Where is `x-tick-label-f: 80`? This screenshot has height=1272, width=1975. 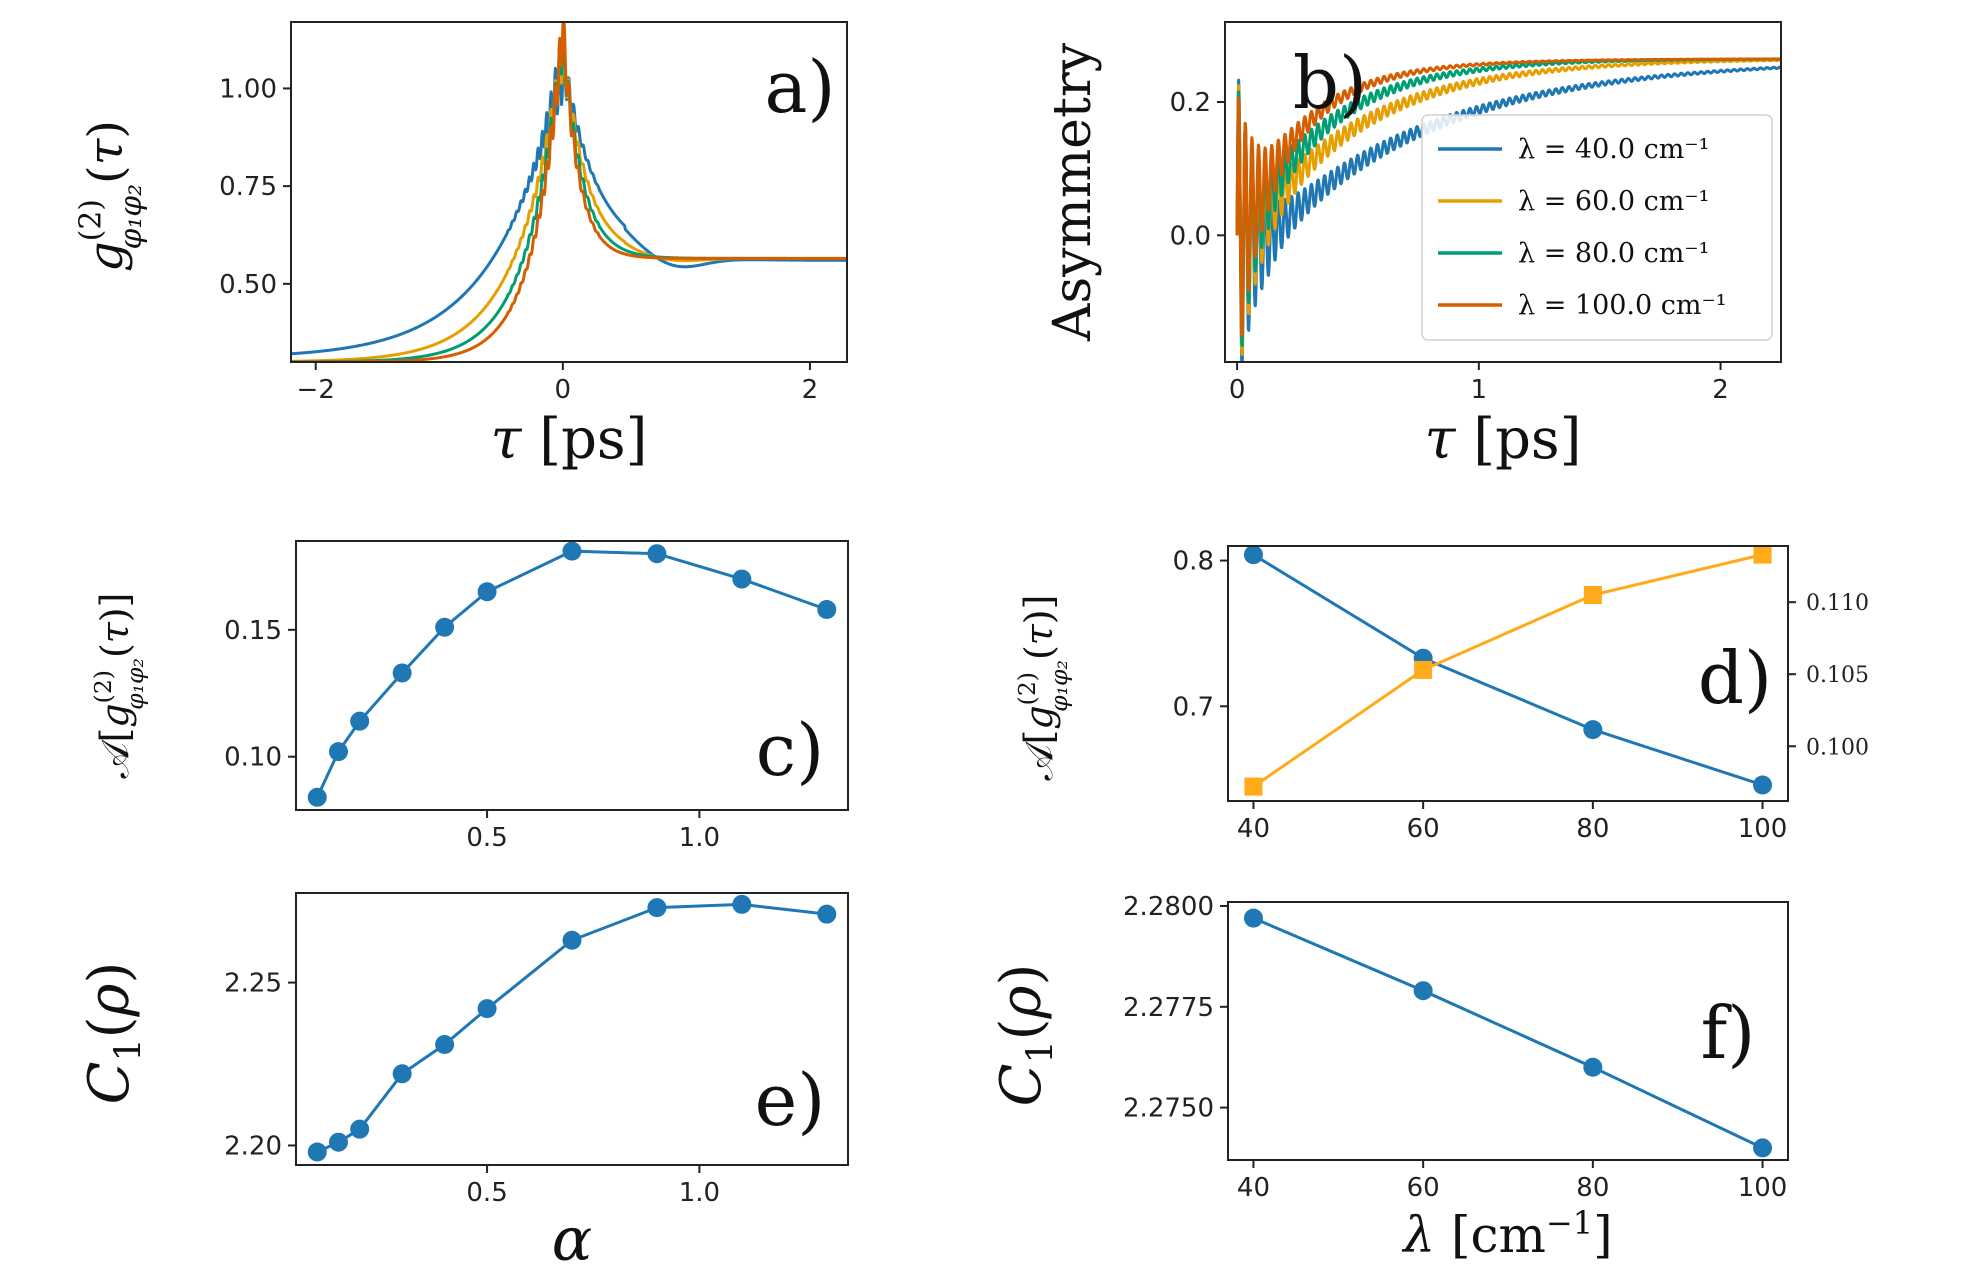 x-tick-label-f: 80 is located at coordinates (1592, 1188).